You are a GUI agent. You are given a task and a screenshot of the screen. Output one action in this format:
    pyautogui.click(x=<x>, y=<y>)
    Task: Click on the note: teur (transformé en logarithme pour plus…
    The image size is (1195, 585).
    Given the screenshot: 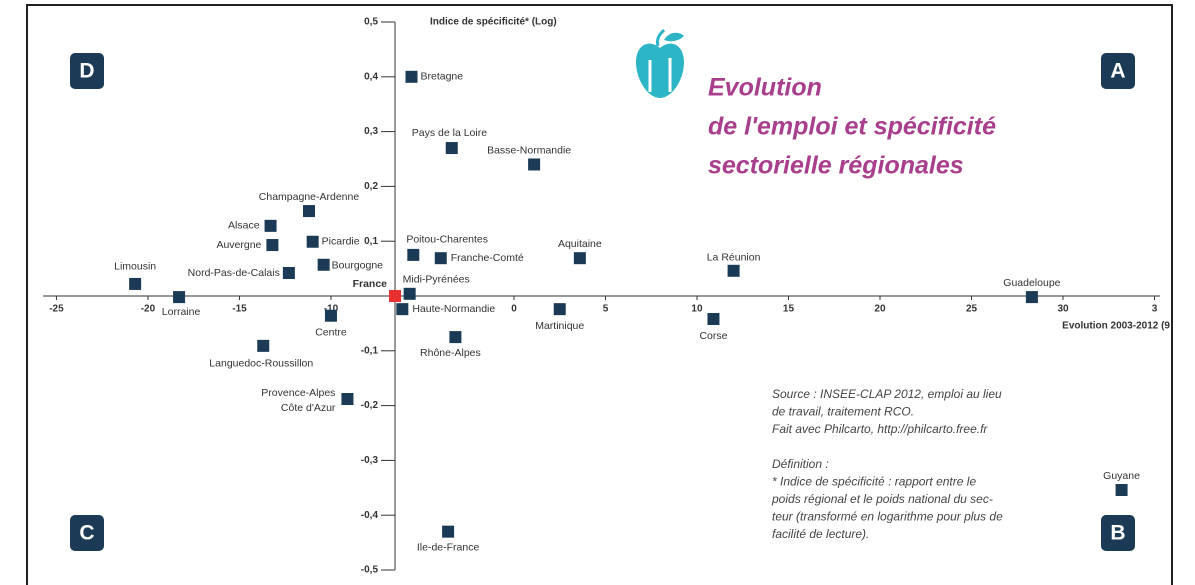 What is the action you would take?
    pyautogui.click(x=887, y=517)
    